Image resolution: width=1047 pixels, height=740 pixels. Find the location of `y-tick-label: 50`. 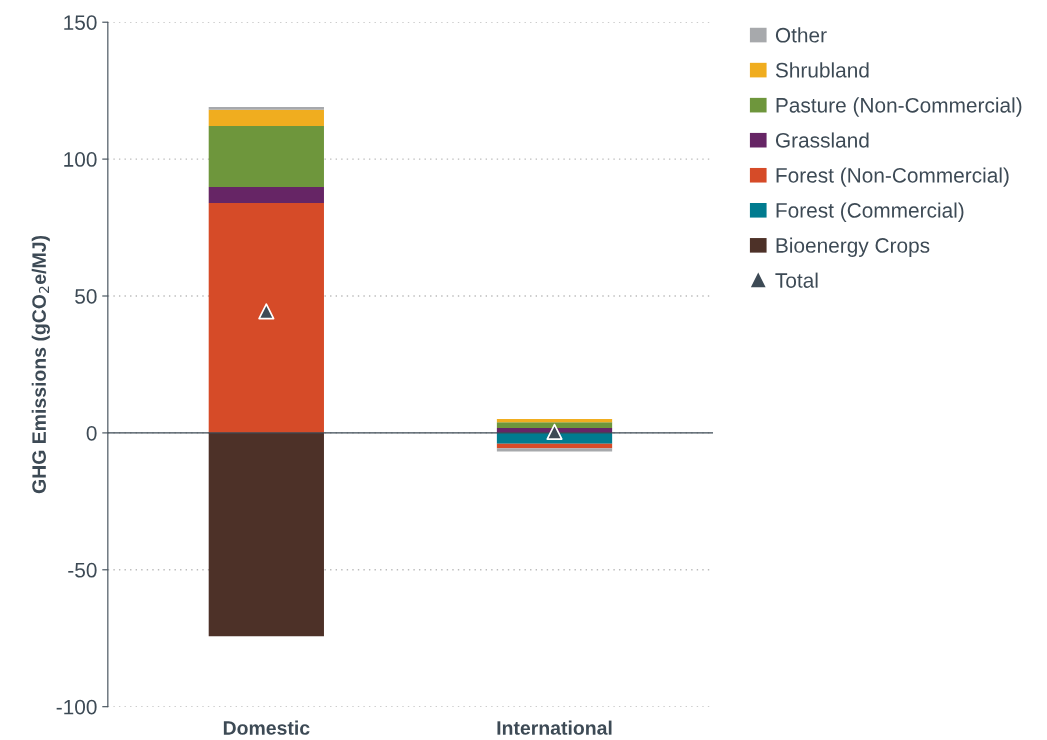

y-tick-label: 50 is located at coordinates (86, 296).